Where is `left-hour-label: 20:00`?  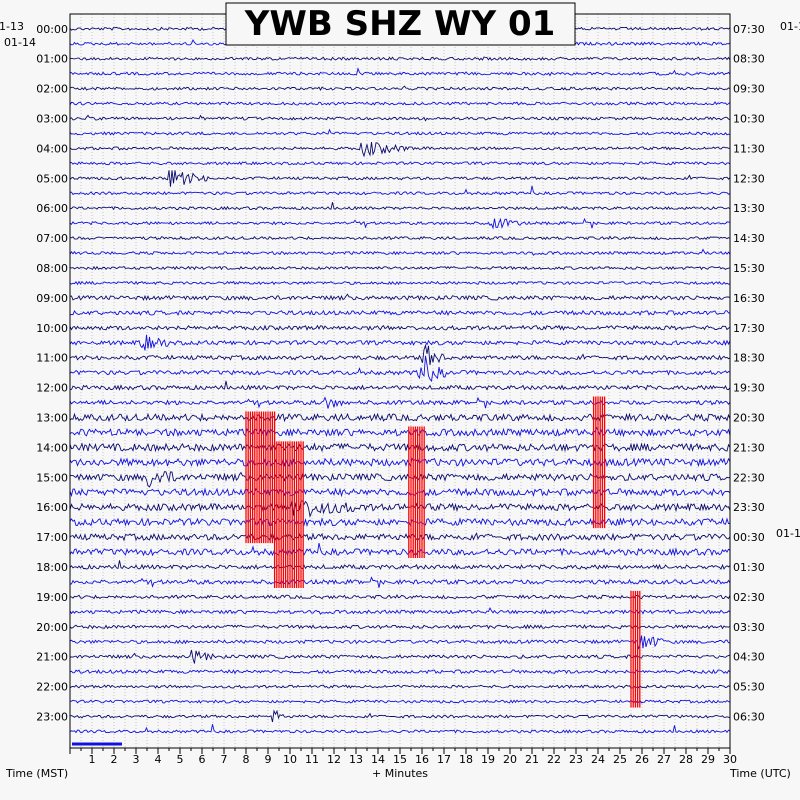 left-hour-label: 20:00 is located at coordinates (52, 627).